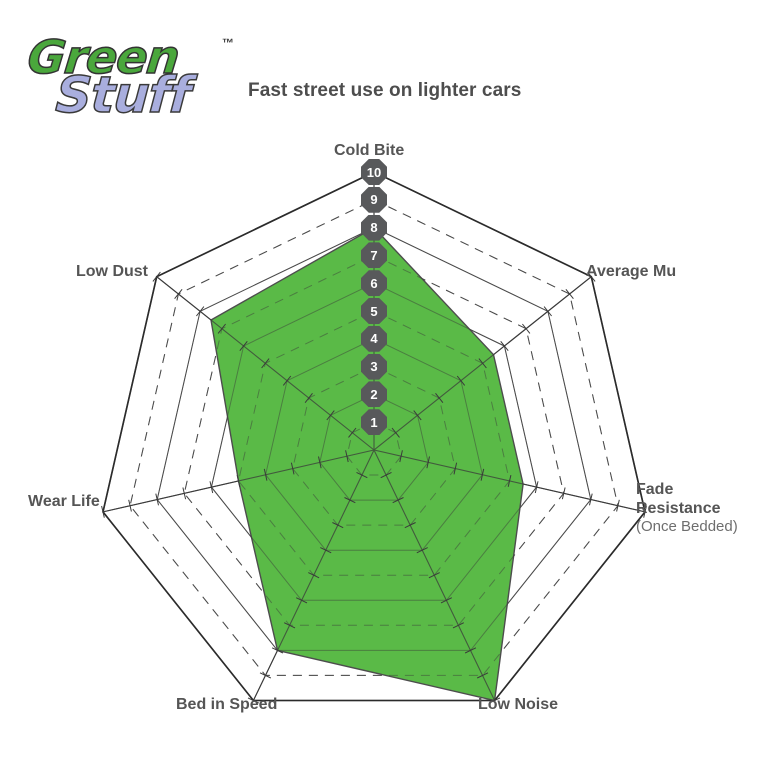  Describe the element at coordinates (374, 394) in the screenshot. I see `scale-badge-2: 2` at that location.